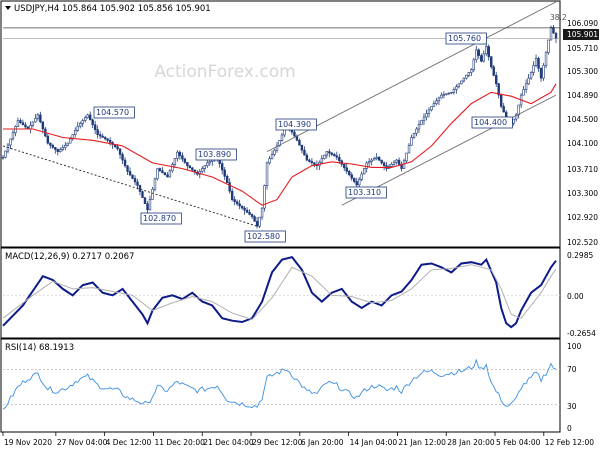 The height and width of the screenshot is (450, 600). What do you see at coordinates (582, 48) in the screenshot?
I see `price-tick-label: 105.710` at bounding box center [582, 48].